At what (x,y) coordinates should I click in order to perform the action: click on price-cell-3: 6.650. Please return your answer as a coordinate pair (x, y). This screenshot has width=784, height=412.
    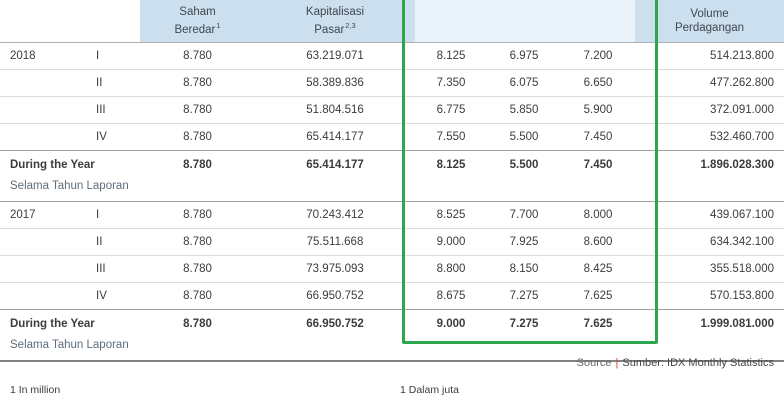
    Looking at the image, I should click on (598, 83).